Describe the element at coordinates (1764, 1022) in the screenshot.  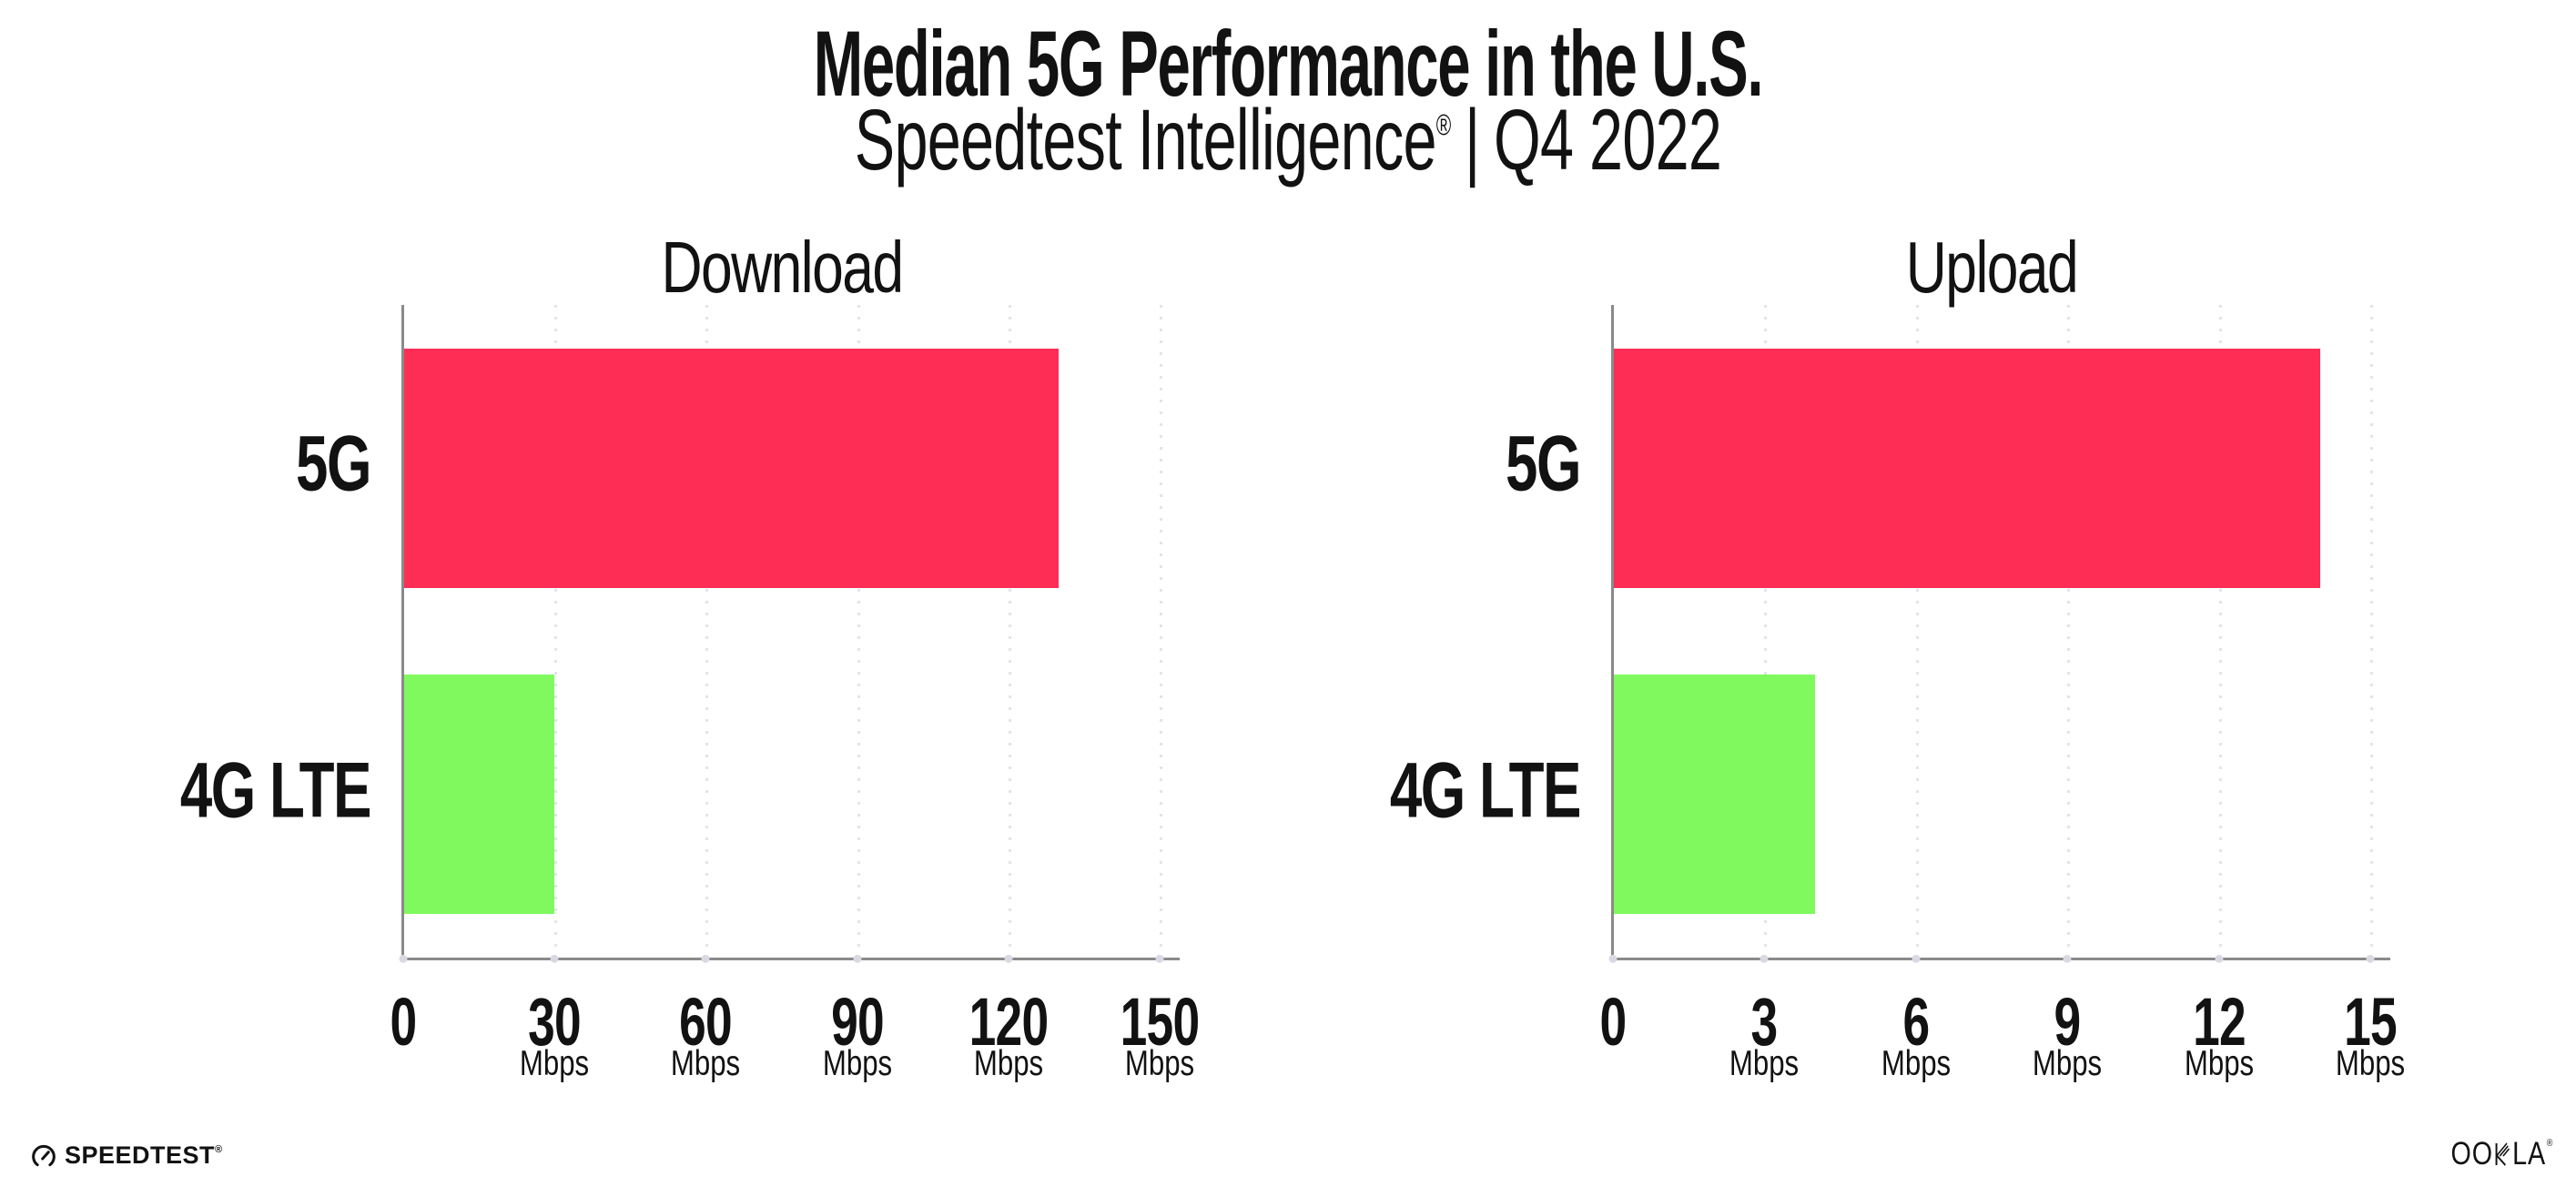
I see `x-tick-label-3: 3` at that location.